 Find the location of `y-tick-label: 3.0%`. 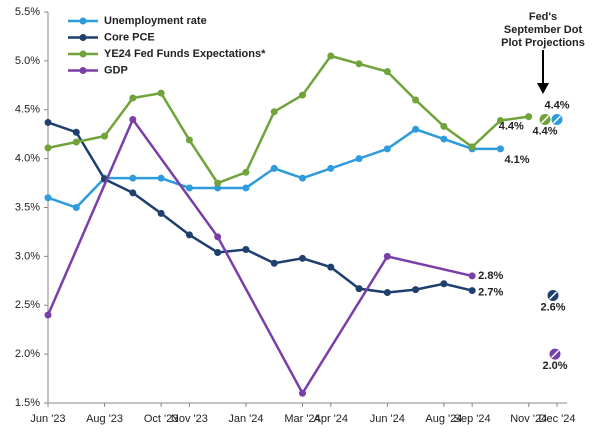

y-tick-label: 3.0% is located at coordinates (27, 256).